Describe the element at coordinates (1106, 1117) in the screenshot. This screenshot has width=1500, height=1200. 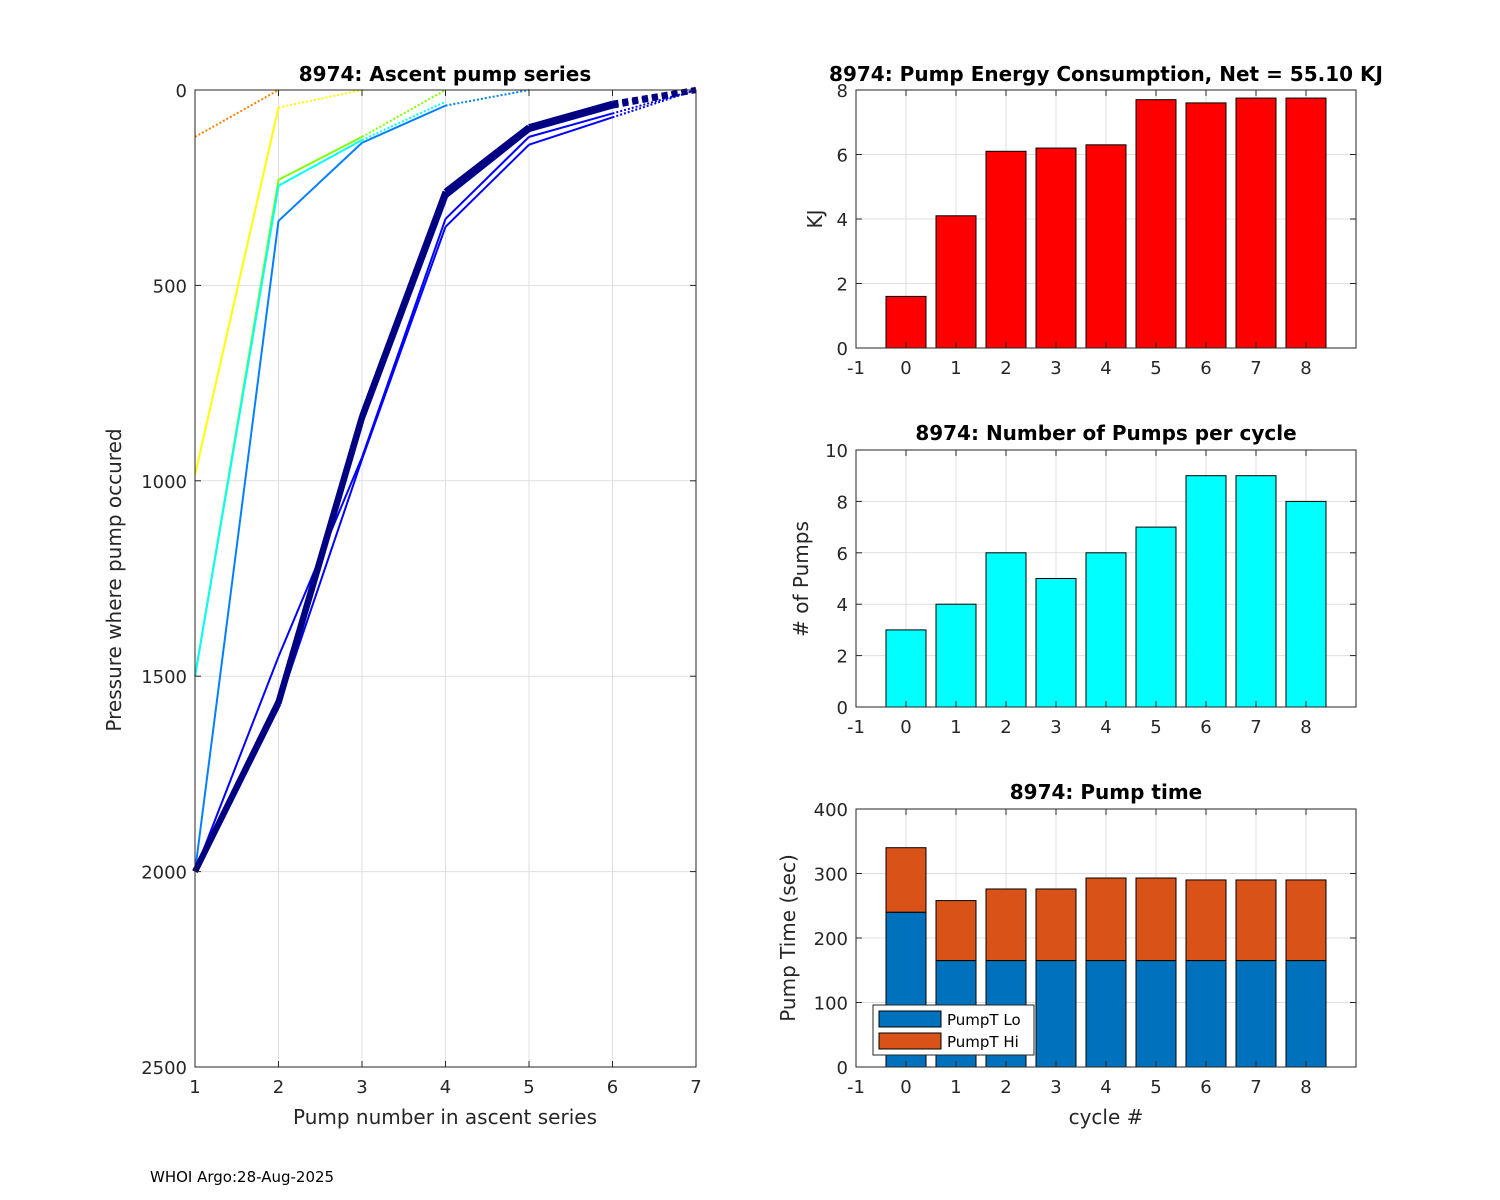
I see `x-axis-label: cycle #` at that location.